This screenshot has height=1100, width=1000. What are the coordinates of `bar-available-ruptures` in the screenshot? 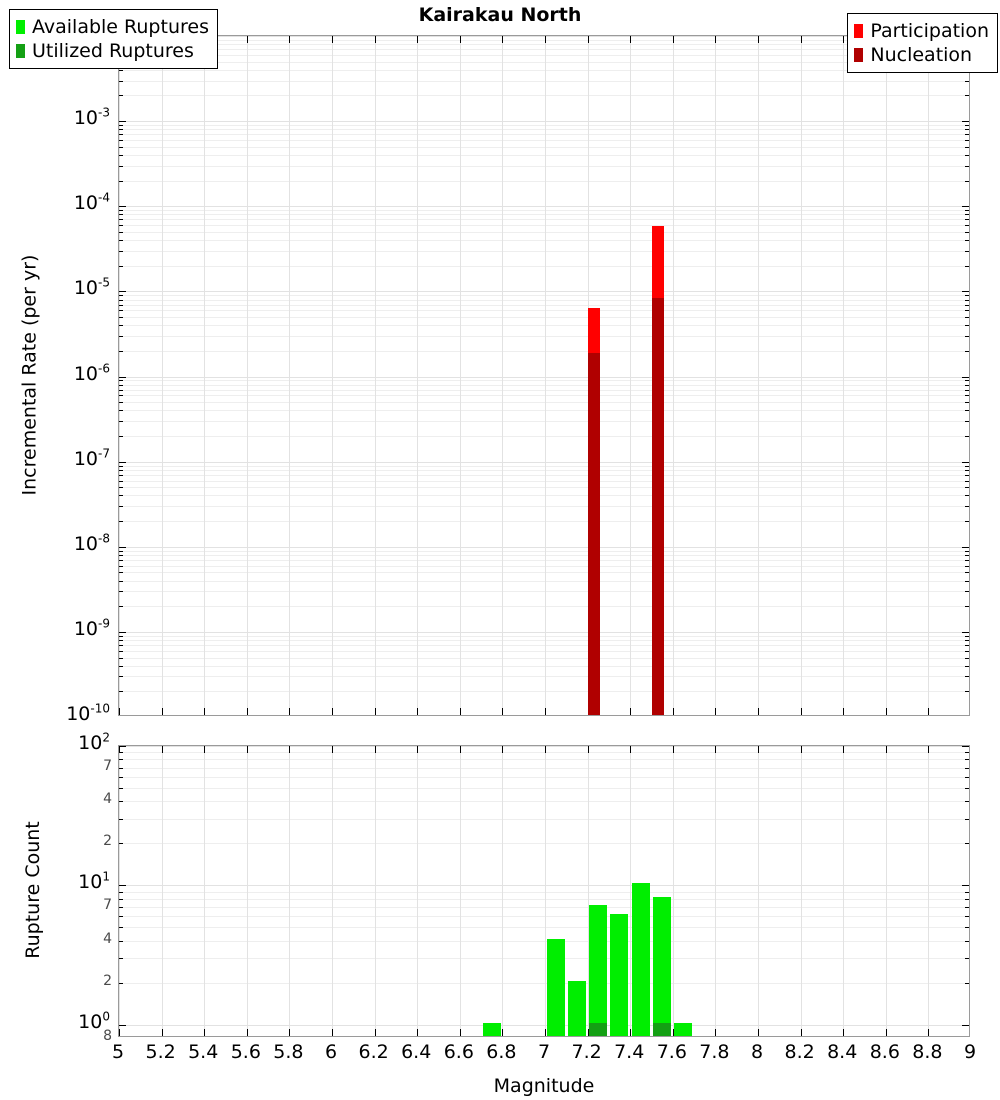 It's located at (641, 959).